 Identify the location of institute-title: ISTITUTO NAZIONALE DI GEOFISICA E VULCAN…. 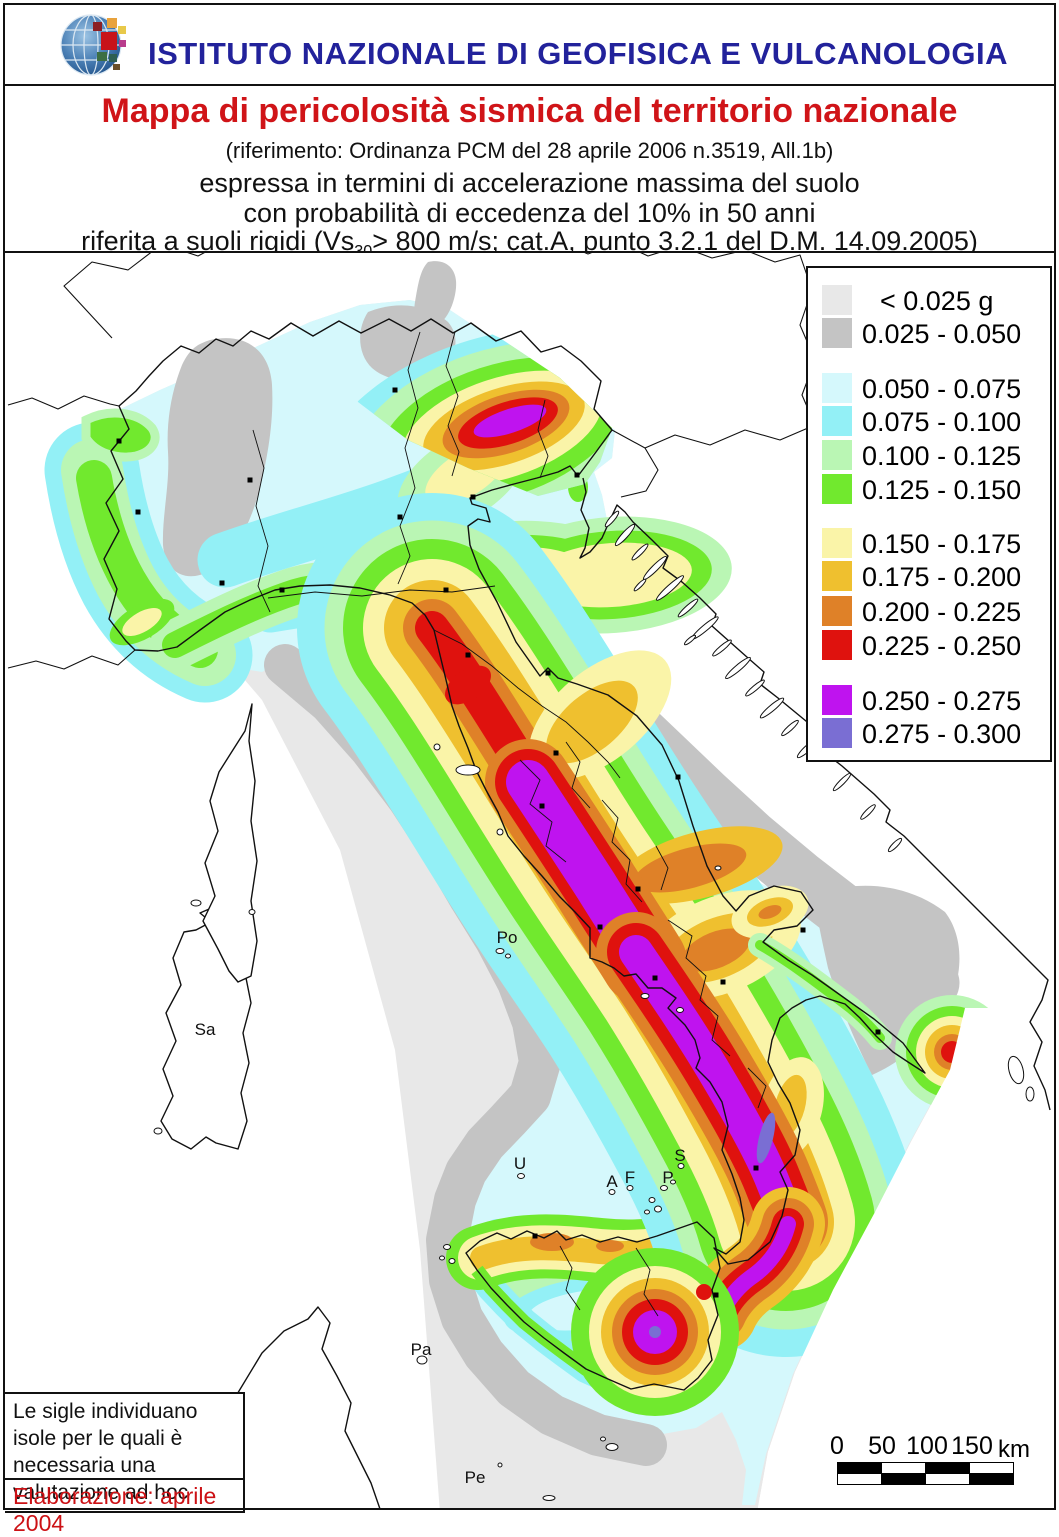
(578, 53).